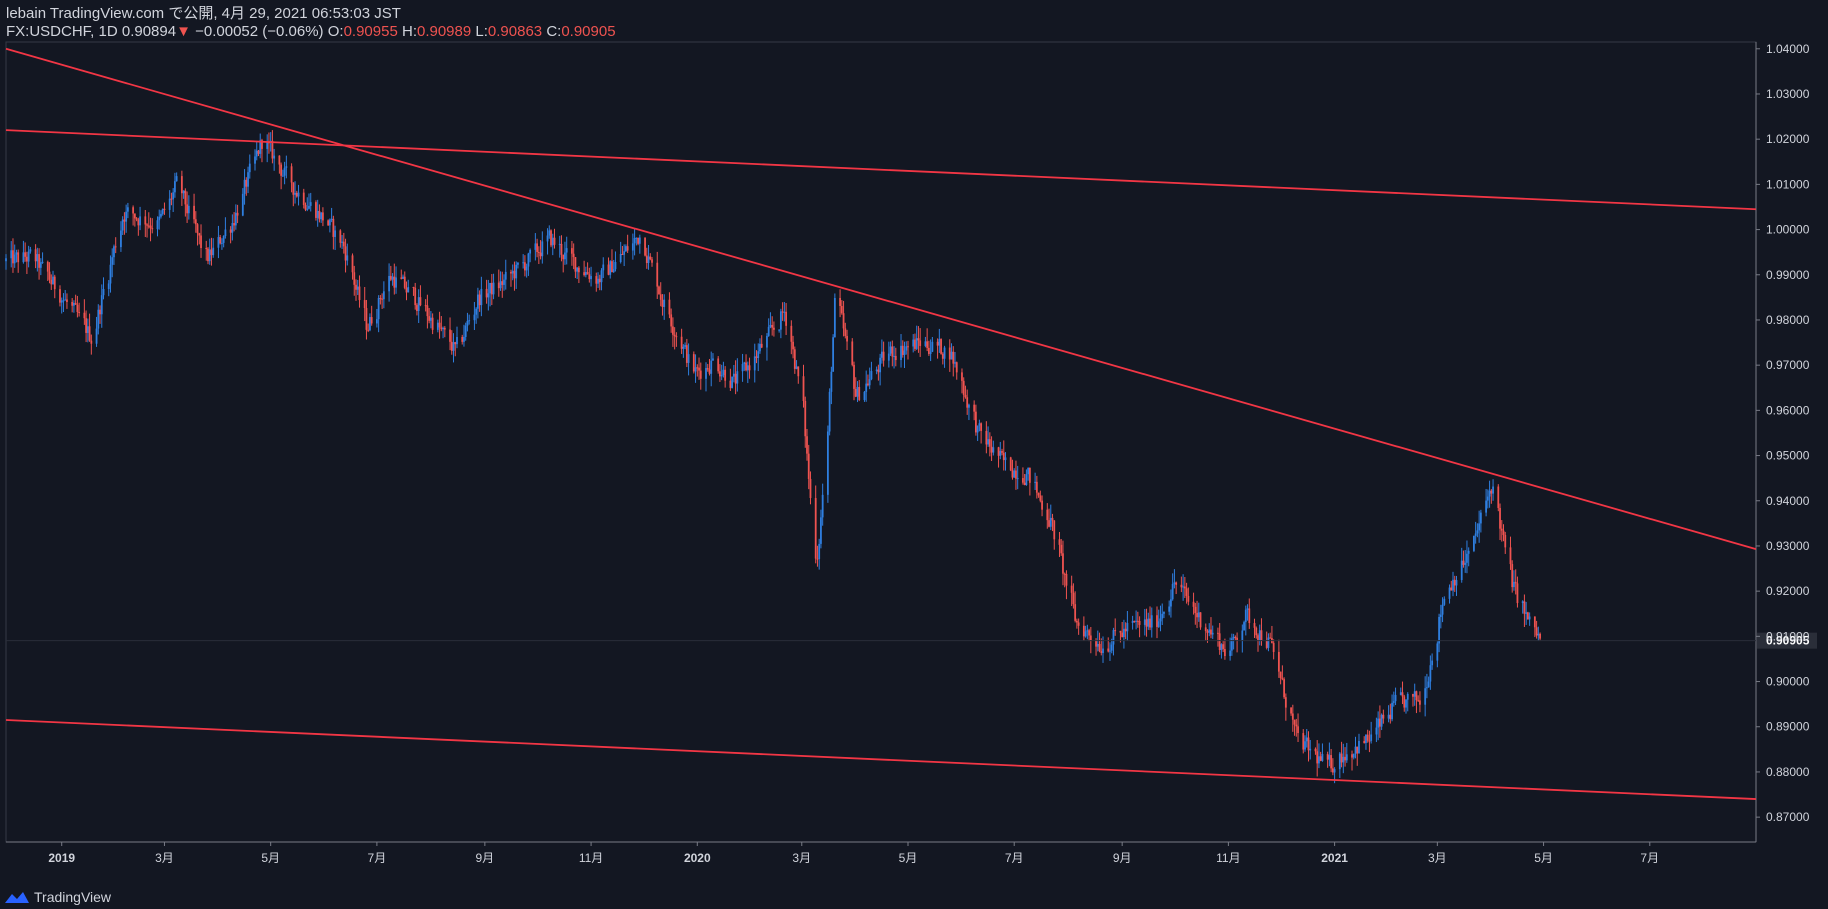 The height and width of the screenshot is (909, 1828). I want to click on down-arrow-icon: ▼, so click(183, 31).